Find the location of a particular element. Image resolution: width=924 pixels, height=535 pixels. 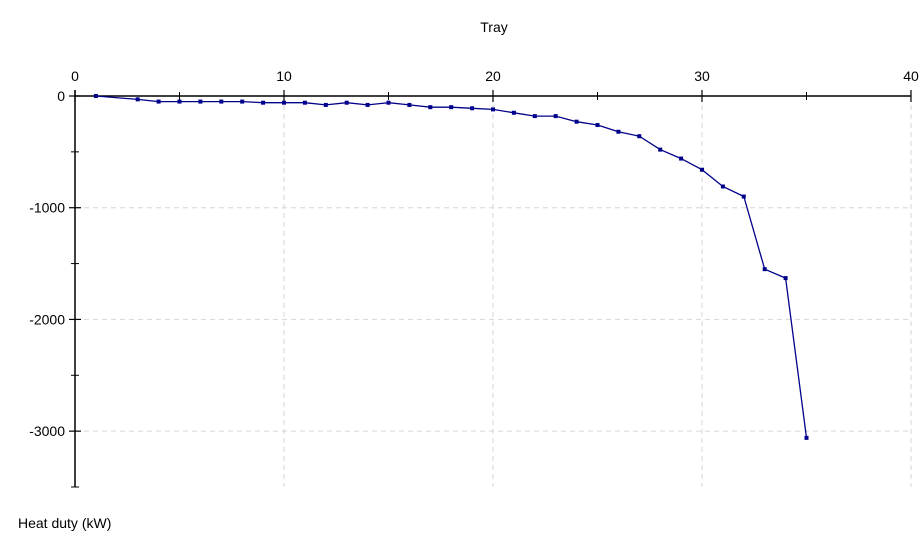

y-tick-label: -1000 is located at coordinates (47, 208).